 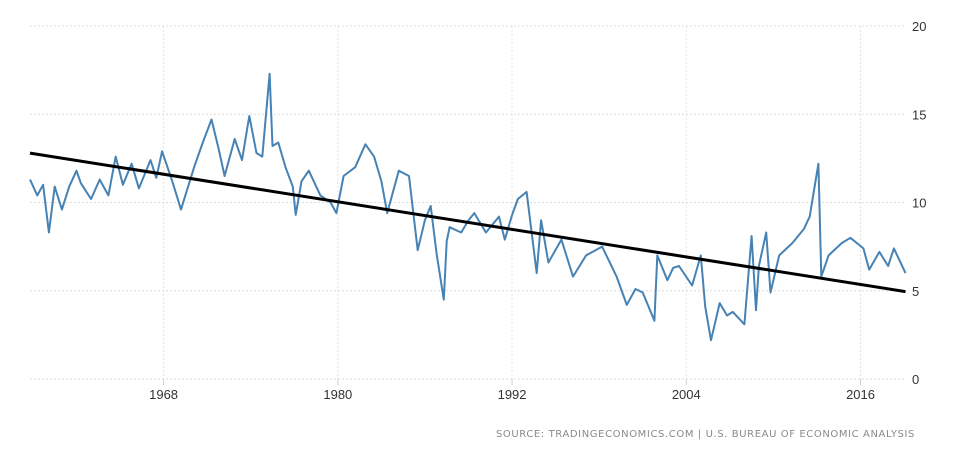 I want to click on y-axis: 20 15 10 5 0, so click(x=919, y=203).